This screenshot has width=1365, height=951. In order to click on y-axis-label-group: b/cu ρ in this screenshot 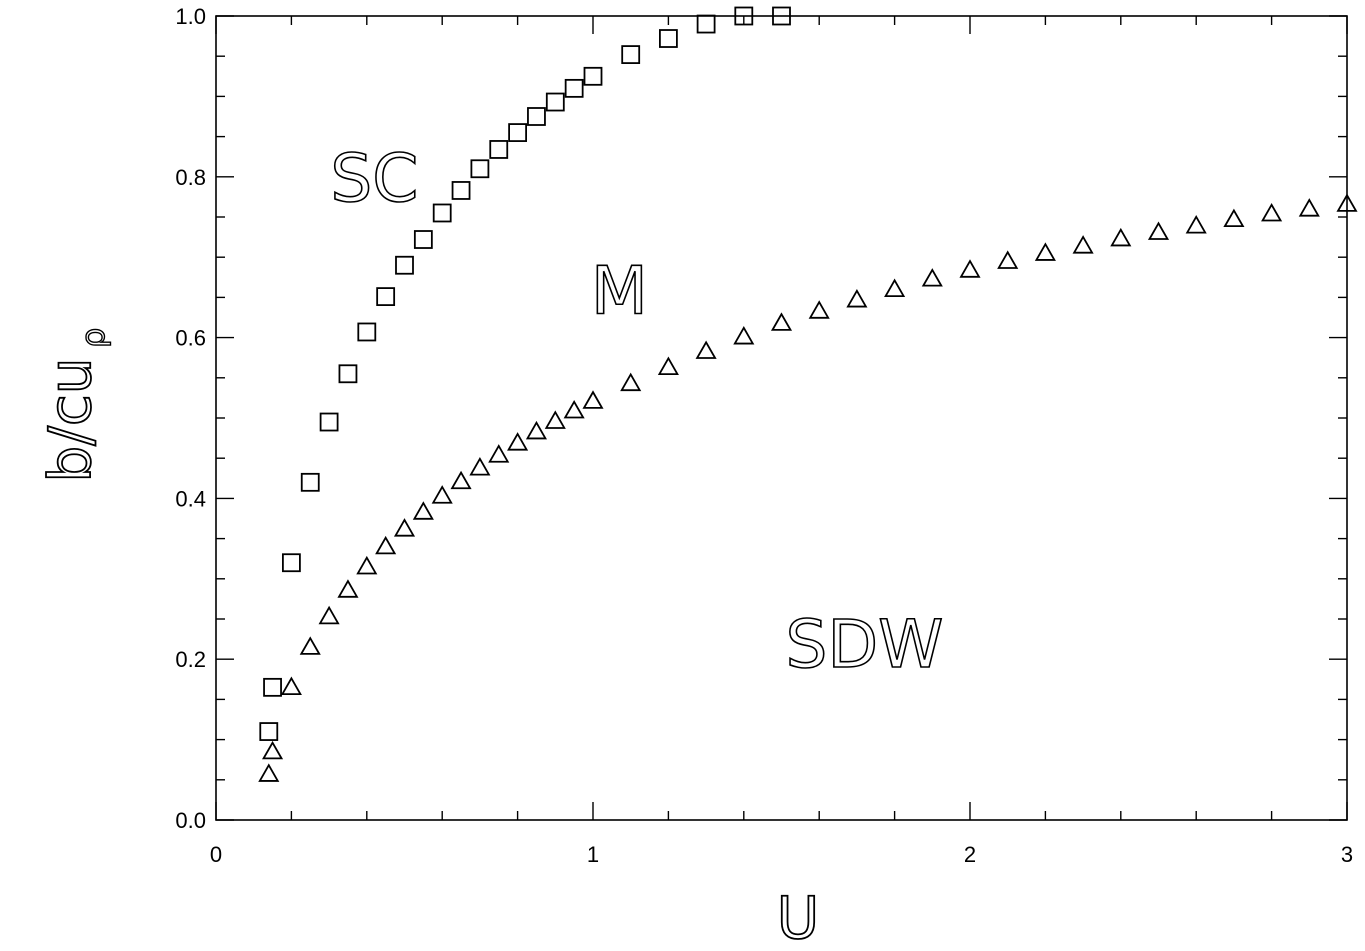, I will do `click(74, 405)`.